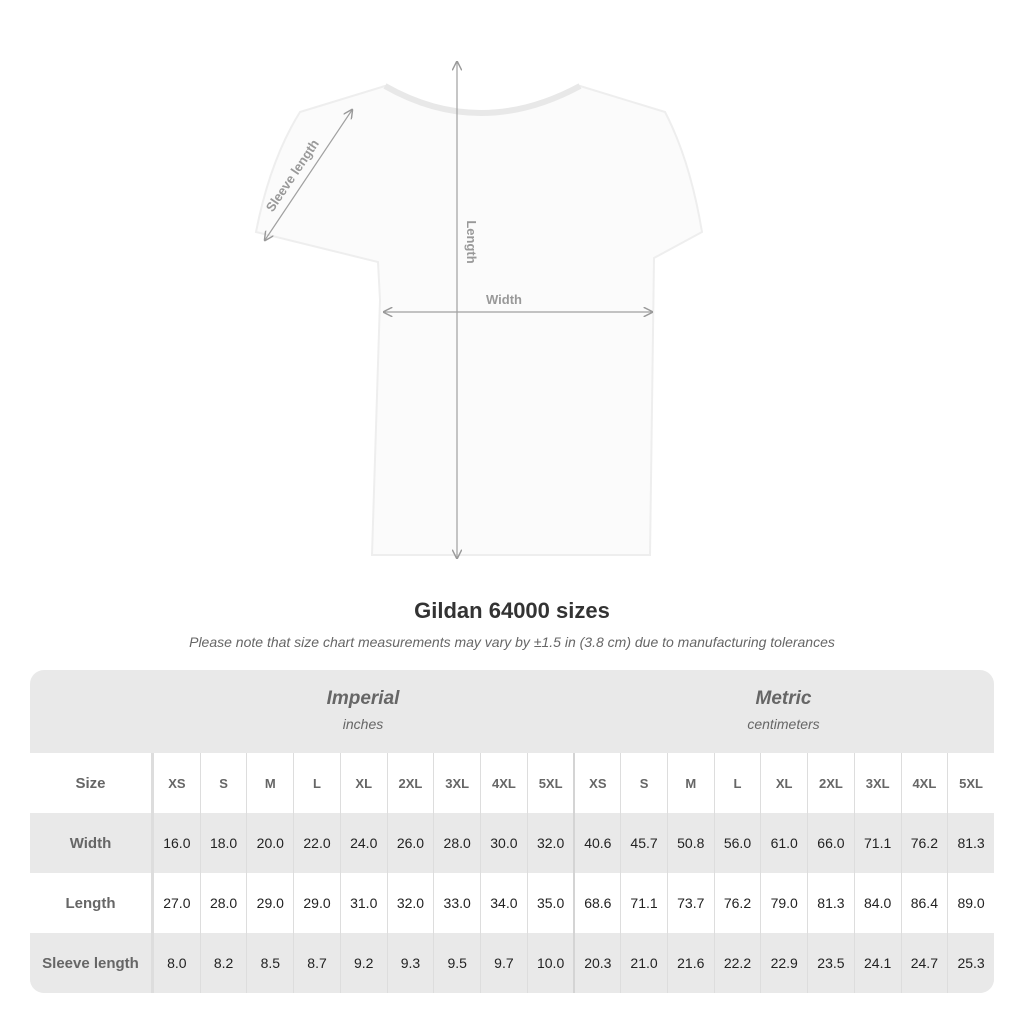 Image resolution: width=1024 pixels, height=1024 pixels. What do you see at coordinates (504, 299) in the screenshot?
I see `width-label: Width` at bounding box center [504, 299].